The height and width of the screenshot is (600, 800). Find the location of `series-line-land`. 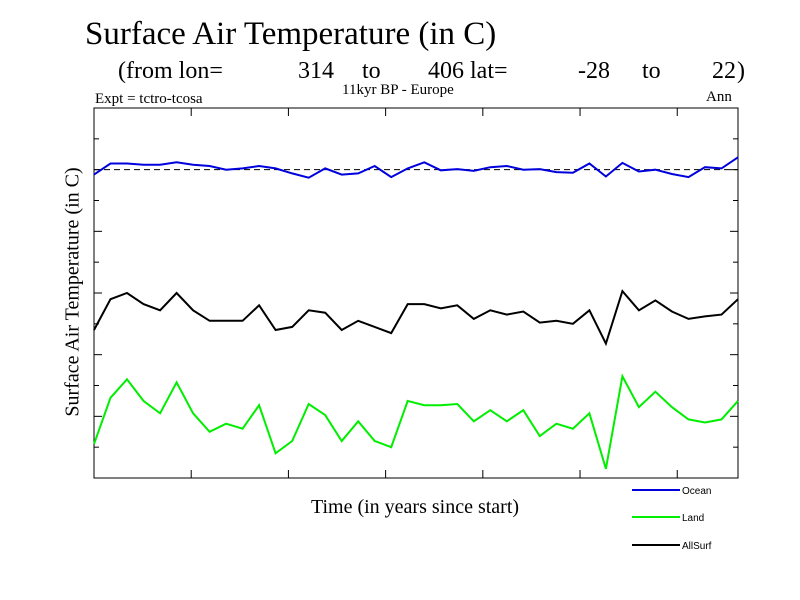

series-line-land is located at coordinates (416, 421).